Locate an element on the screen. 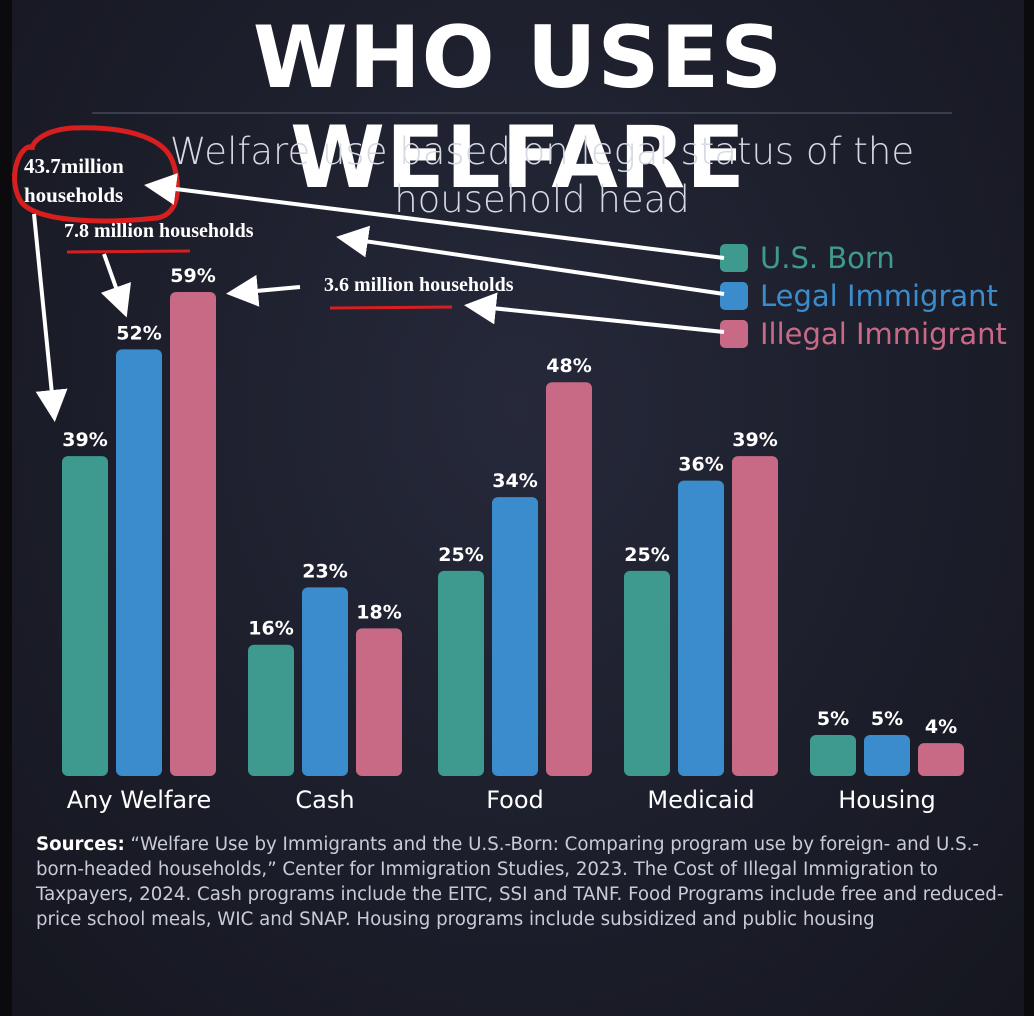  data-label: 18% is located at coordinates (378, 612).